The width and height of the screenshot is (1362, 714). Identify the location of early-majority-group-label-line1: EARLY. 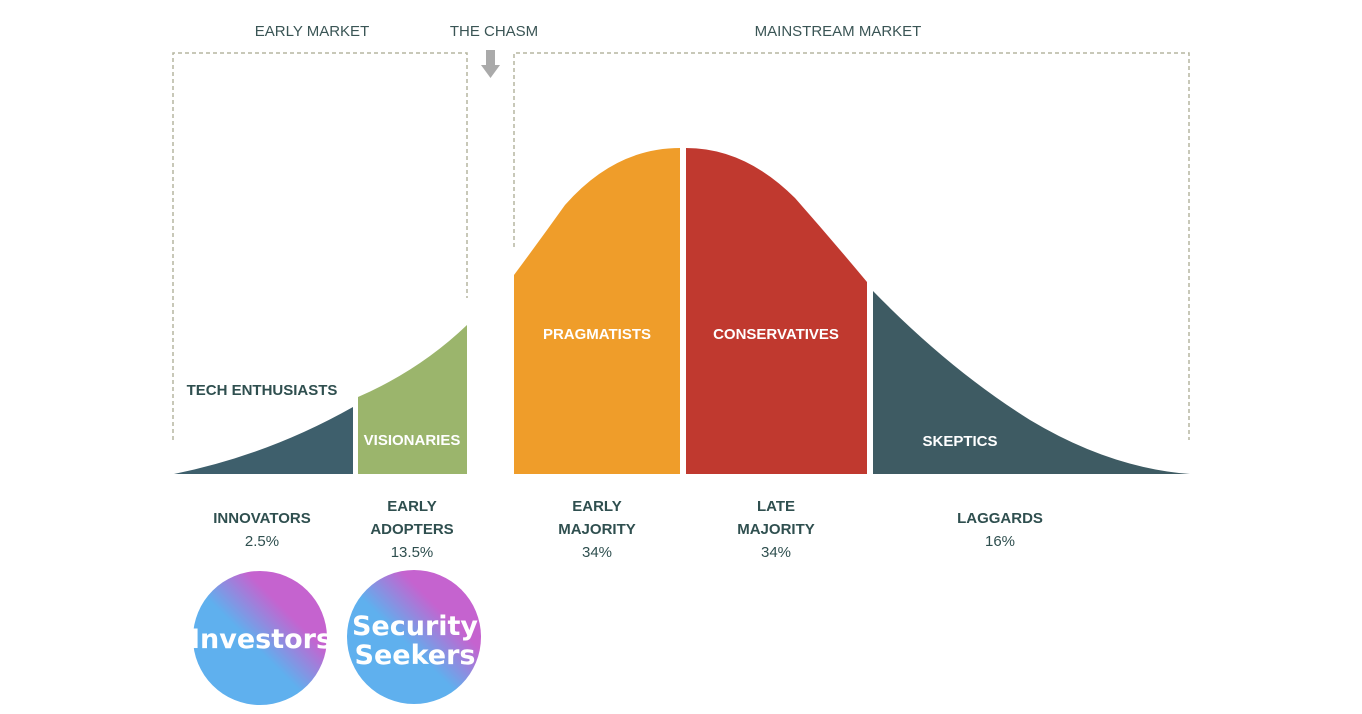
(596, 506).